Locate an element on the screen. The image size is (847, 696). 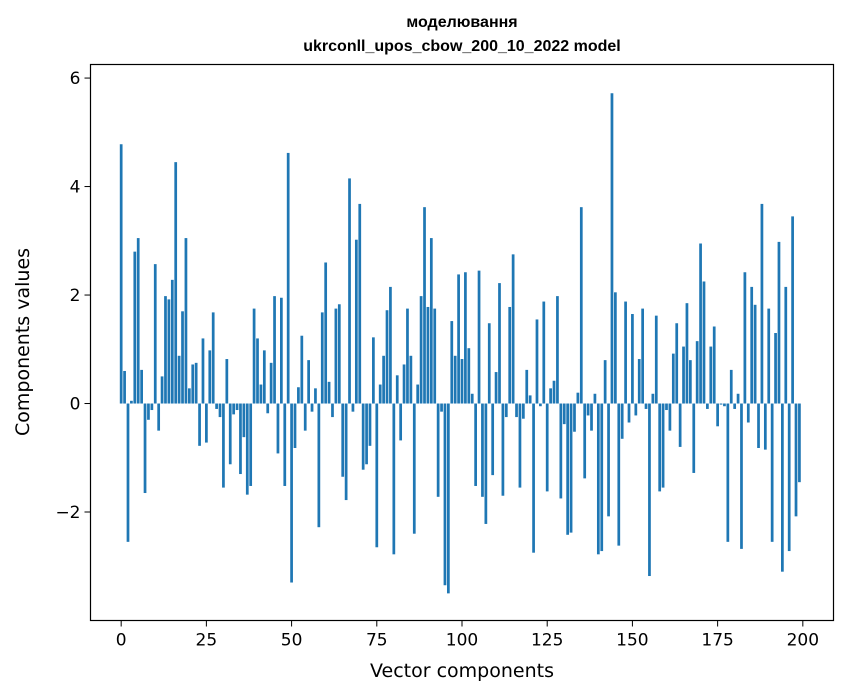
y-tick-label-0: 0 is located at coordinates (75, 405).